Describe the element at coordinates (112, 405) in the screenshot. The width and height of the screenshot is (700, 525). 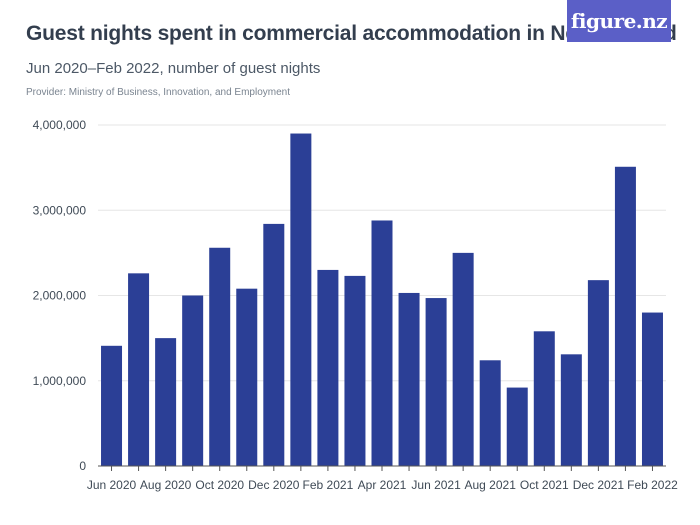
I see `bar-jun-2020` at that location.